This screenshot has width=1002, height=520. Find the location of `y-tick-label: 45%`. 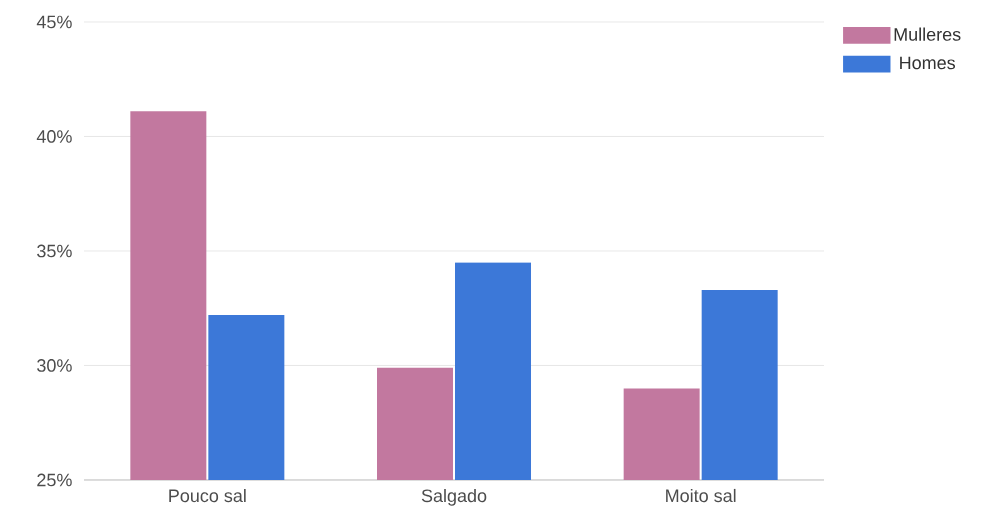

y-tick-label: 45% is located at coordinates (54, 22).